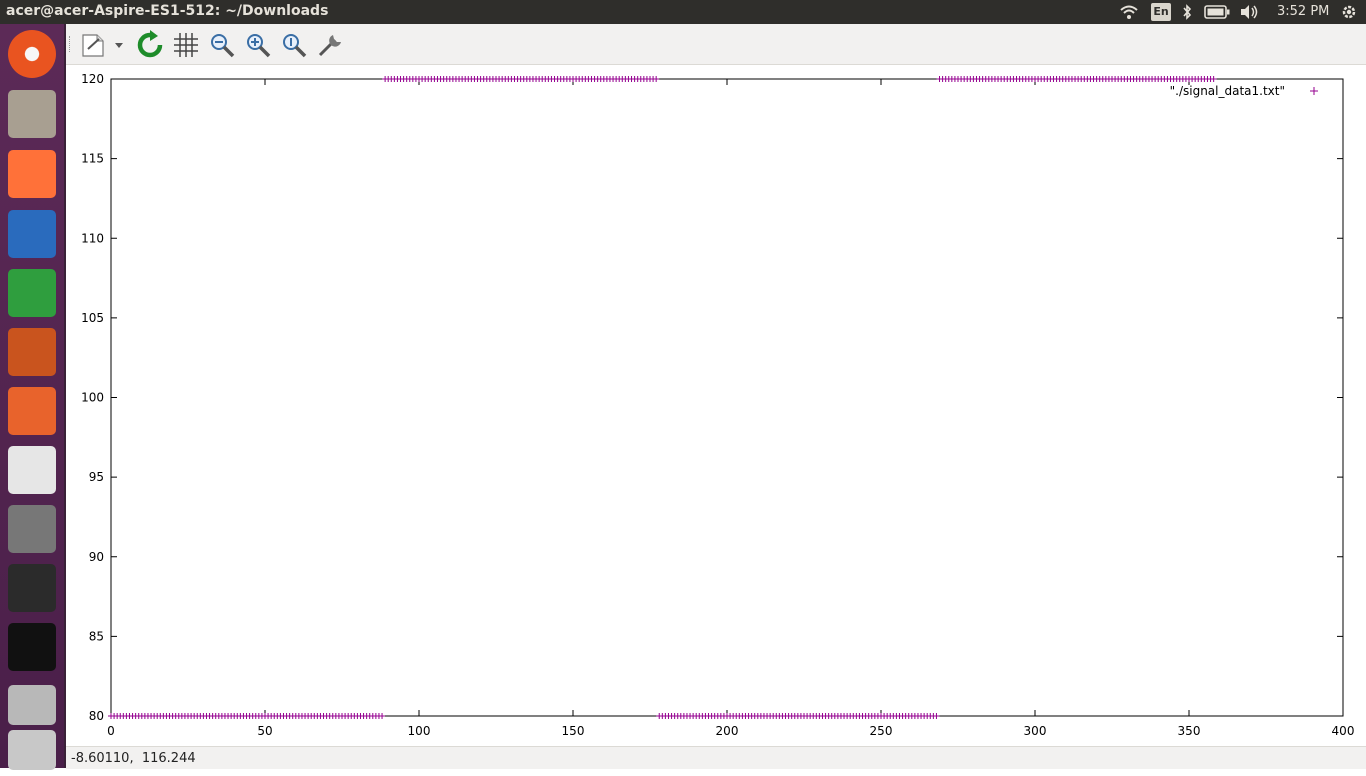  Describe the element at coordinates (92, 398) in the screenshot. I see `y-tick-label: 100` at that location.